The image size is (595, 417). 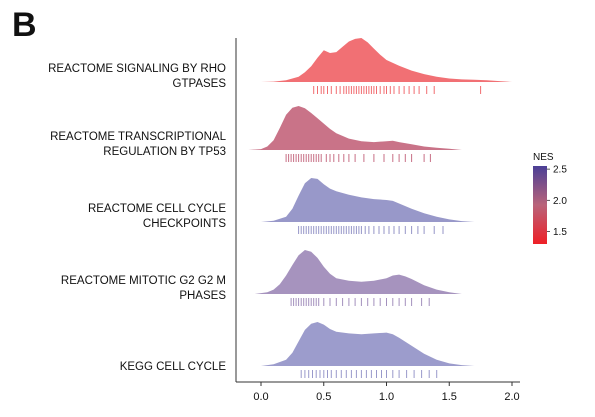 What do you see at coordinates (164, 152) in the screenshot?
I see `series-label: REGULATION BY TP53` at bounding box center [164, 152].